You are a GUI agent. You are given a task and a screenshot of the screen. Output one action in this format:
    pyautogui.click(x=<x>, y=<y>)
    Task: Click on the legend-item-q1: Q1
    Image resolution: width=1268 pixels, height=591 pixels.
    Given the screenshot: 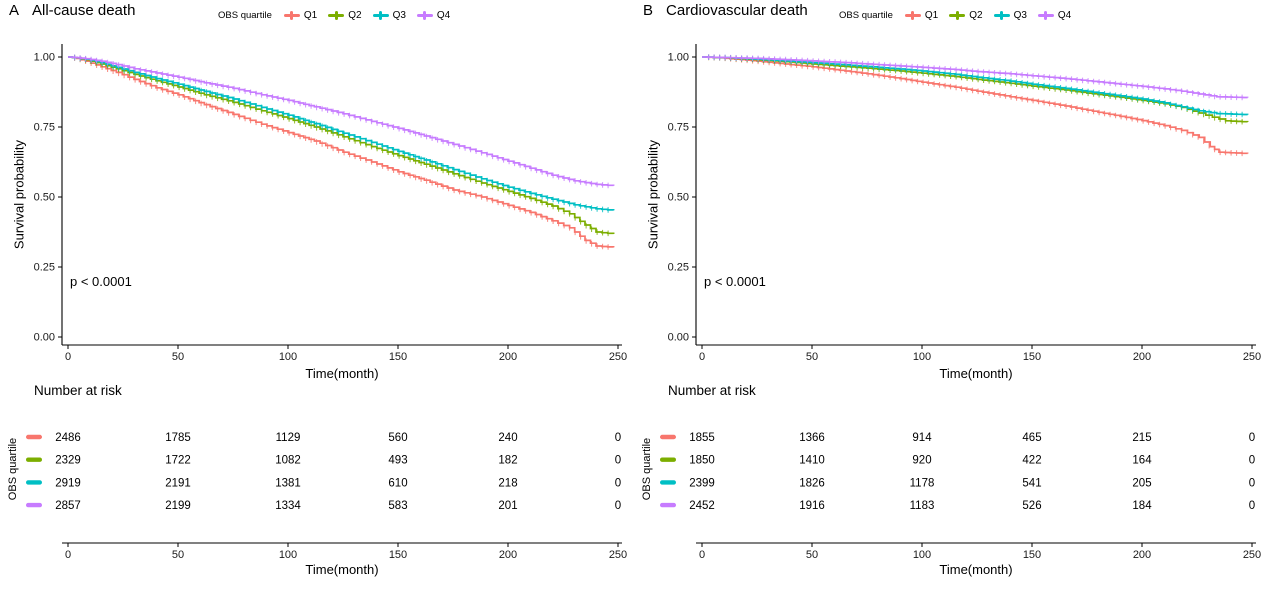 What is the action you would take?
    pyautogui.click(x=921, y=15)
    